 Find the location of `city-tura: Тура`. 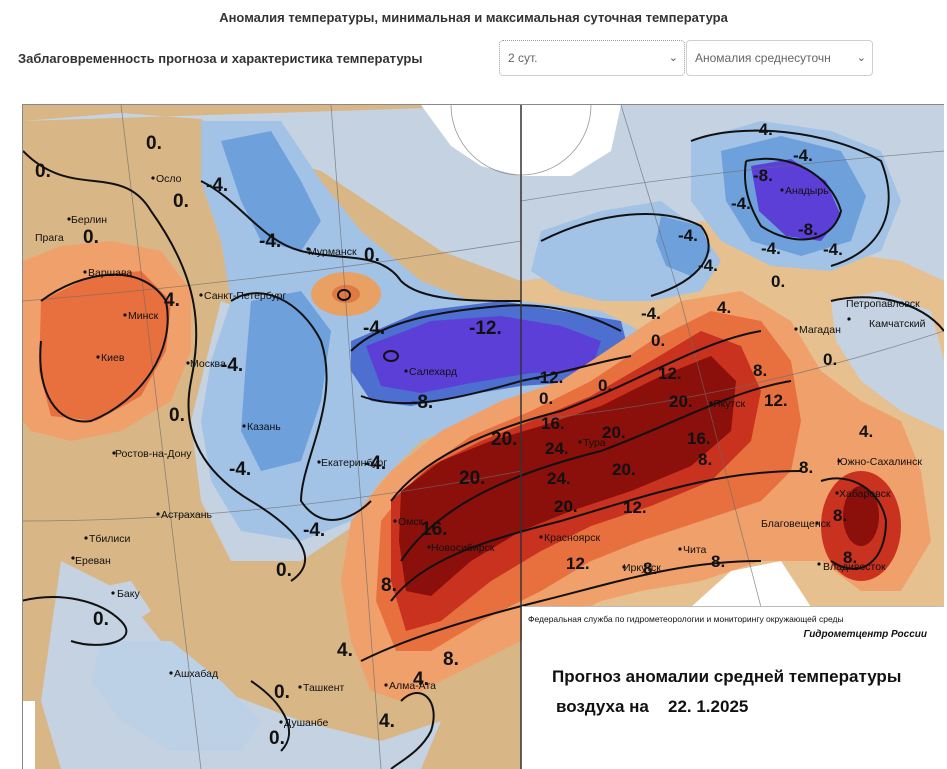

city-tura: Тура is located at coordinates (594, 443).